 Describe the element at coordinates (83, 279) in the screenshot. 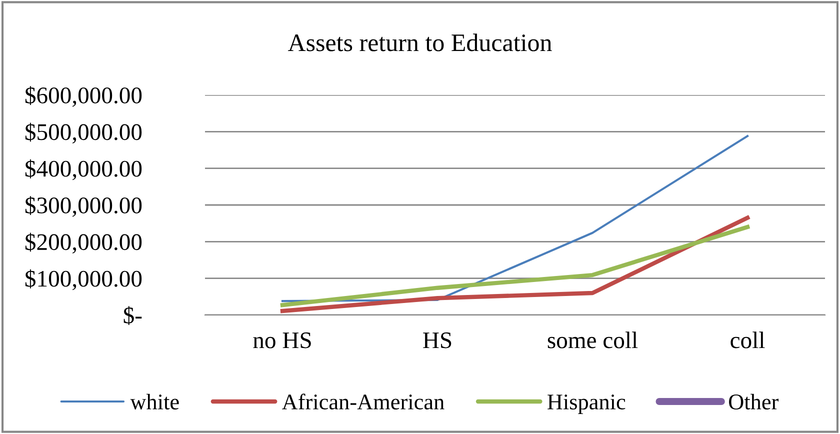

I see `y-tick-label: $100,000.00` at that location.